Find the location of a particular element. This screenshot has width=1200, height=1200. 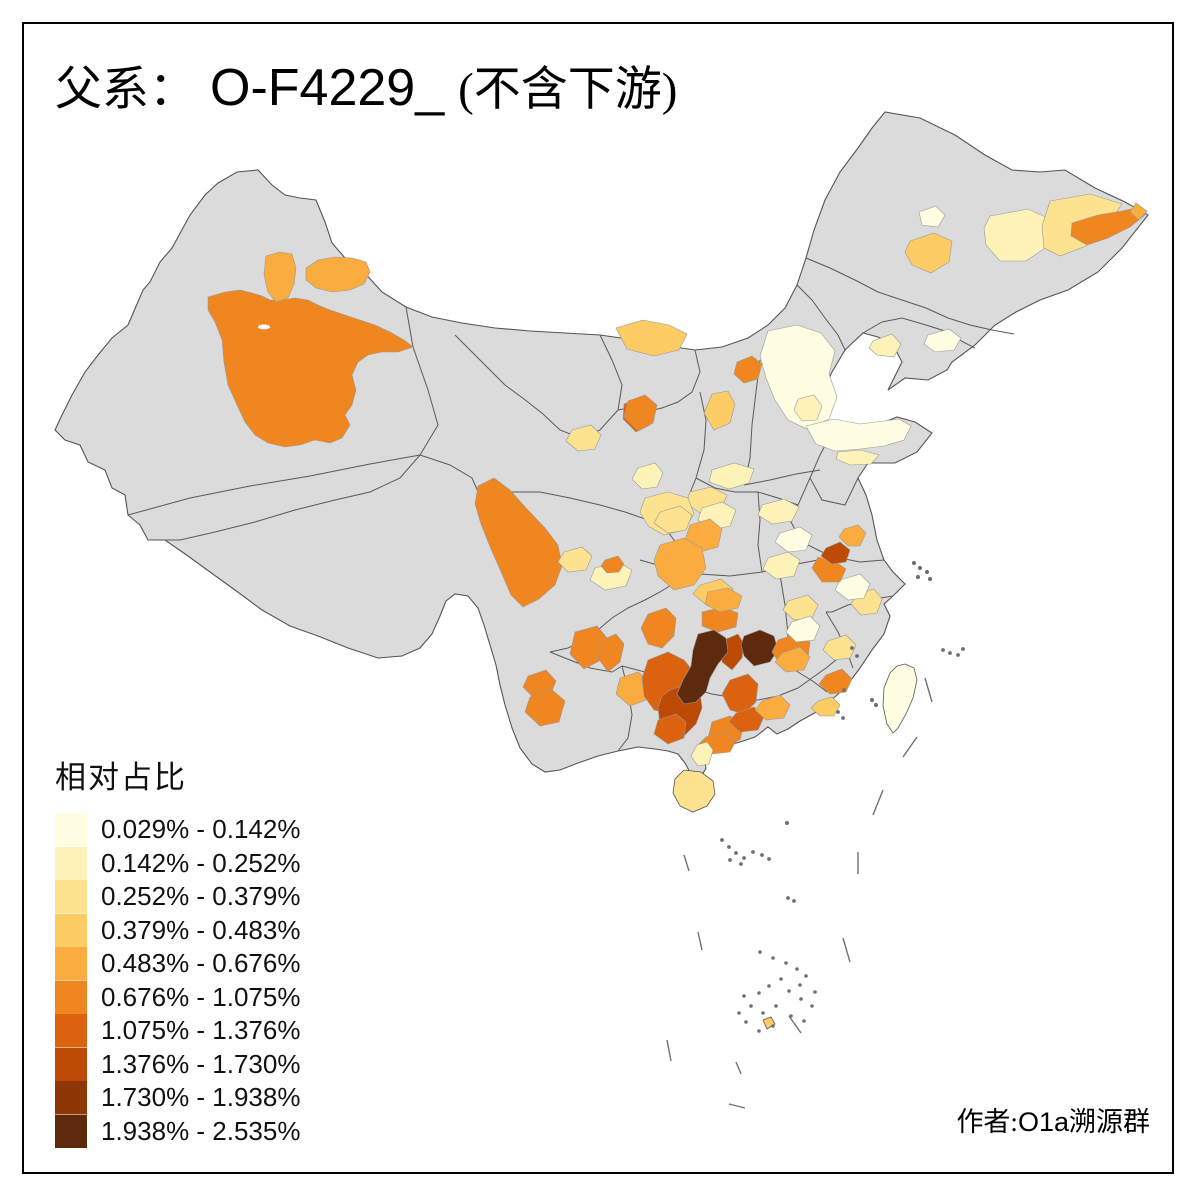

legend-label: 0.379% - 0.483% is located at coordinates (201, 929).